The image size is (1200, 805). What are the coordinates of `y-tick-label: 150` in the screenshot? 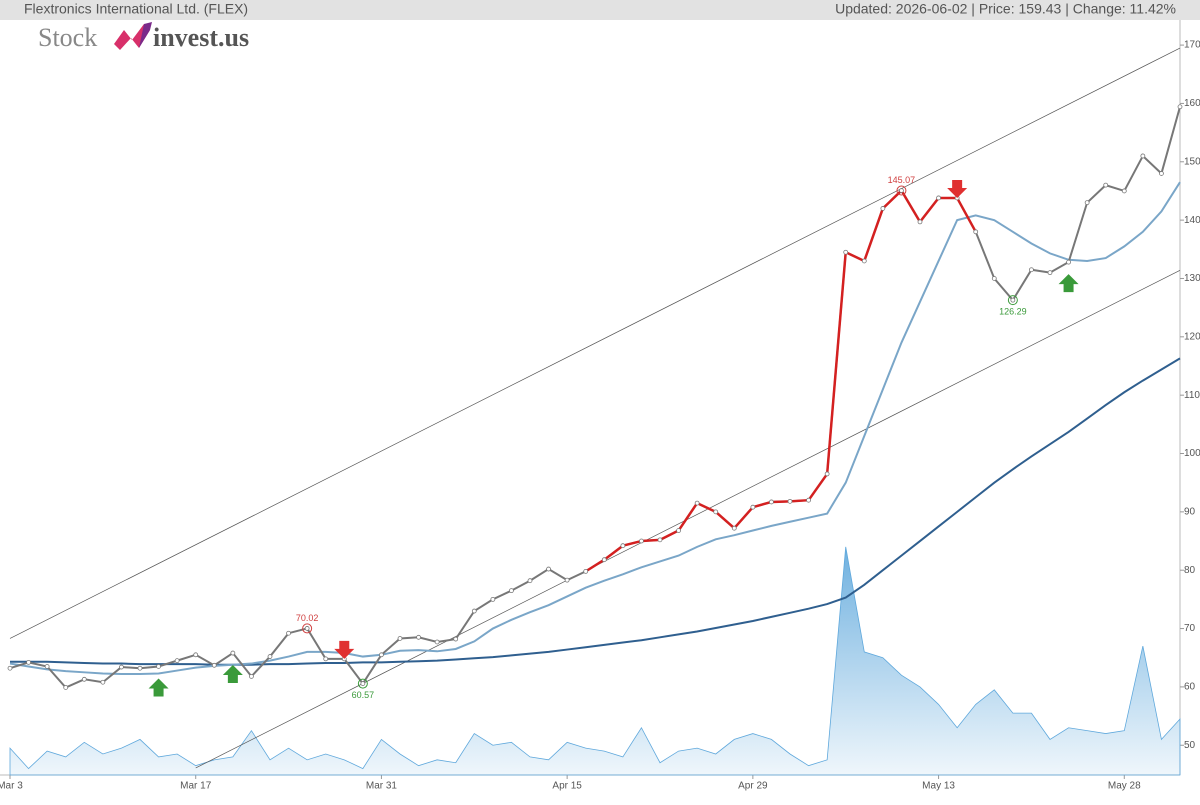 It's located at (1192, 161).